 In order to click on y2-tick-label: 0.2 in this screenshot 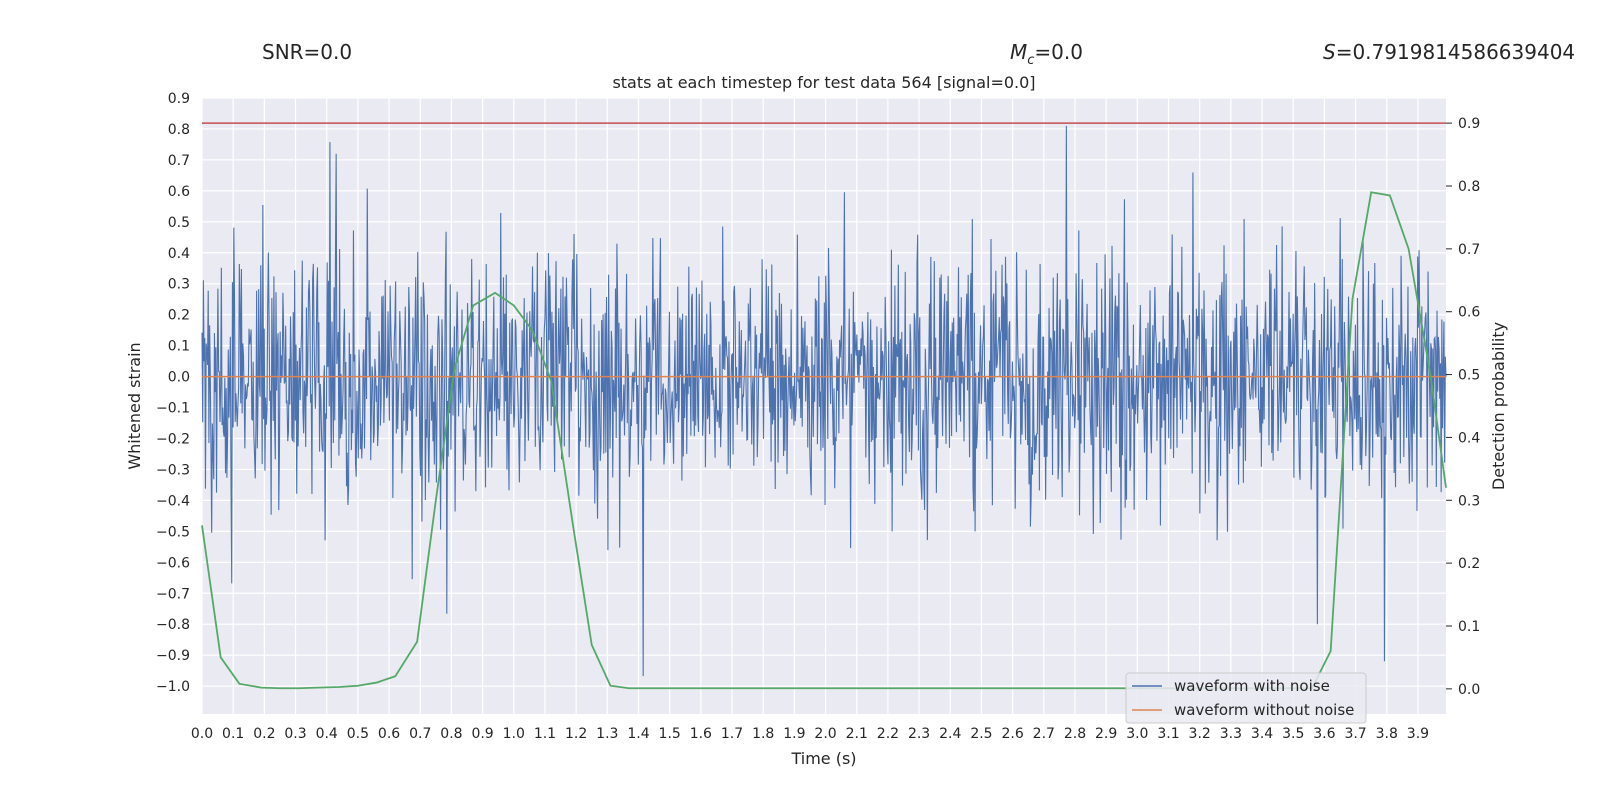, I will do `click(1469, 564)`.